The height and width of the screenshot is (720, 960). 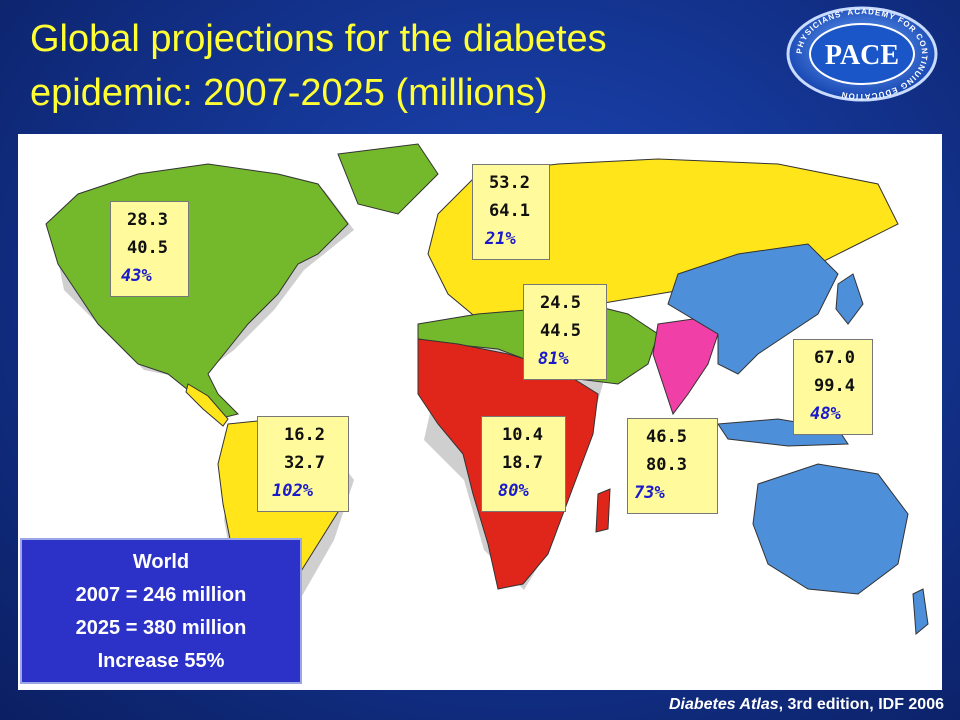 What do you see at coordinates (161, 562) in the screenshot?
I see `world-heading: World` at bounding box center [161, 562].